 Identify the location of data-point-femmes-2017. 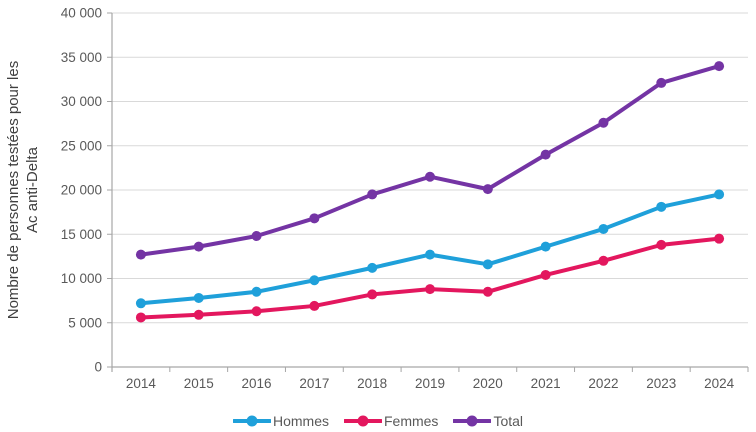
(314, 305).